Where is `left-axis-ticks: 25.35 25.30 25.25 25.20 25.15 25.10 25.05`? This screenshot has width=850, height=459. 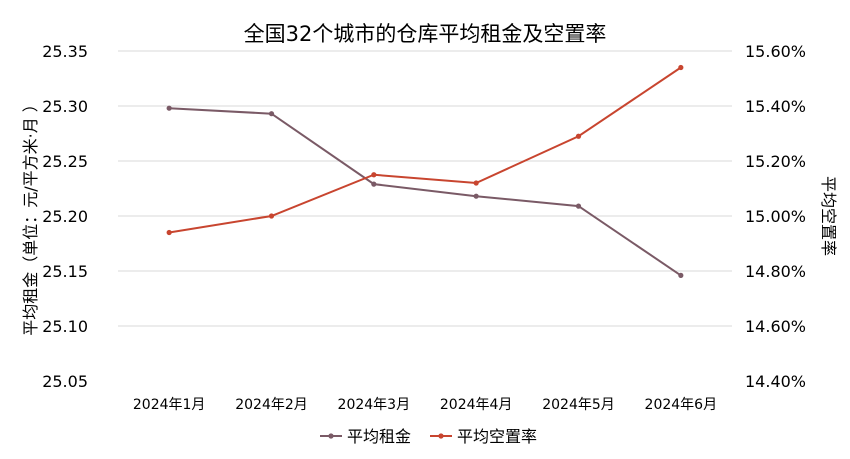
left-axis-ticks: 25.35 25.30 25.25 25.20 25.15 25.10 25.05 is located at coordinates (65, 216).